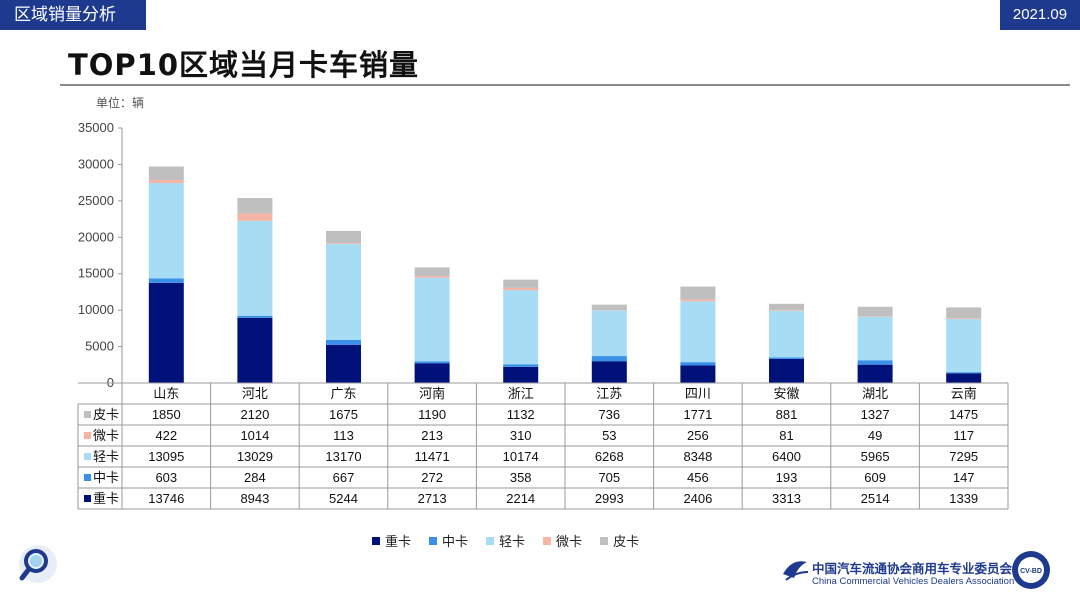  I want to click on category-label: 河北, so click(255, 393).